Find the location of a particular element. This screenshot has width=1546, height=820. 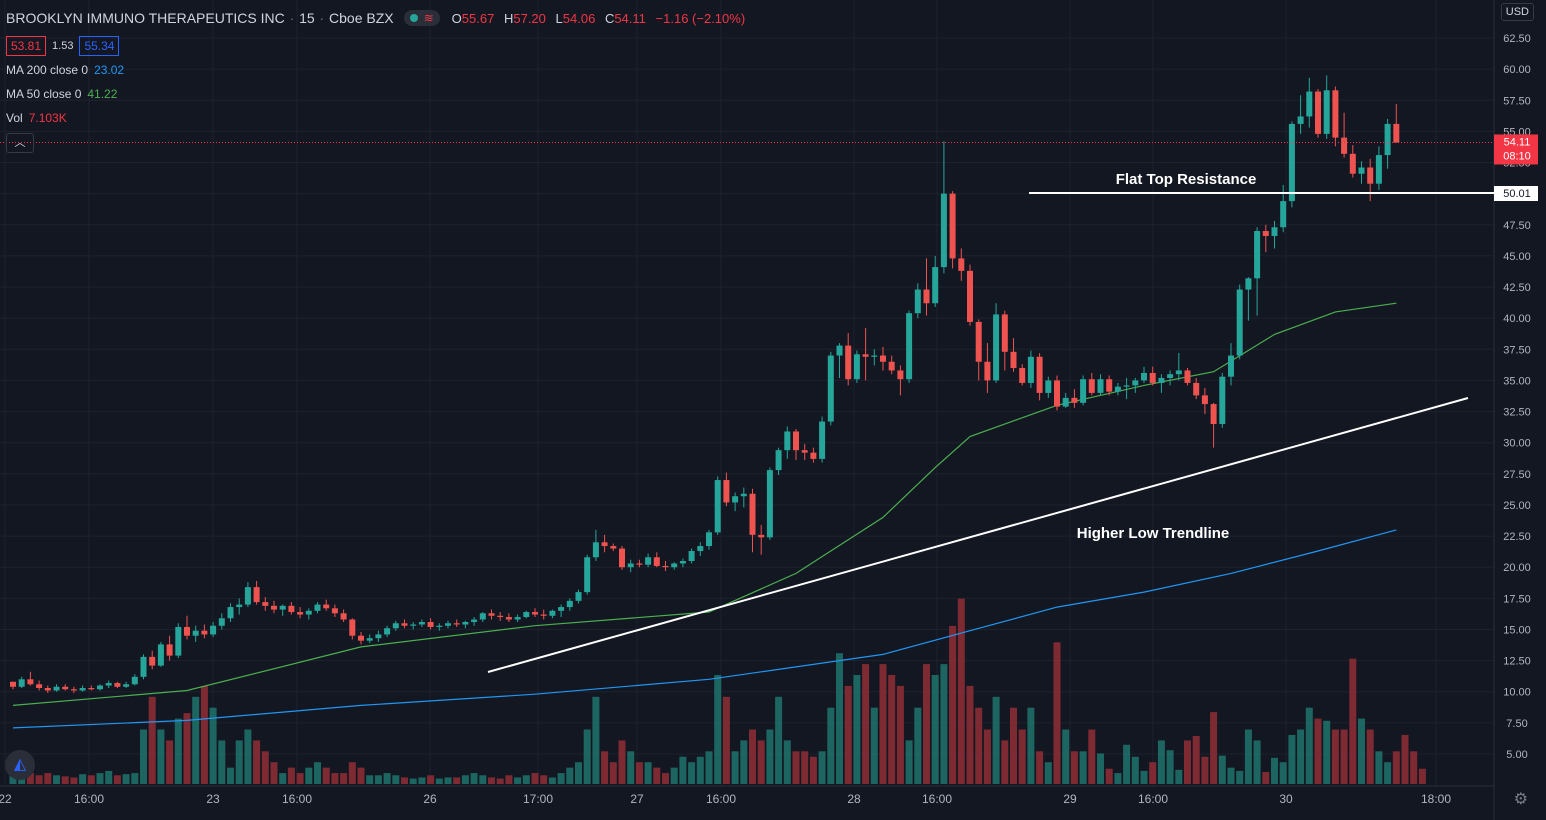

market-status-pill: ≋ is located at coordinates (421, 18).